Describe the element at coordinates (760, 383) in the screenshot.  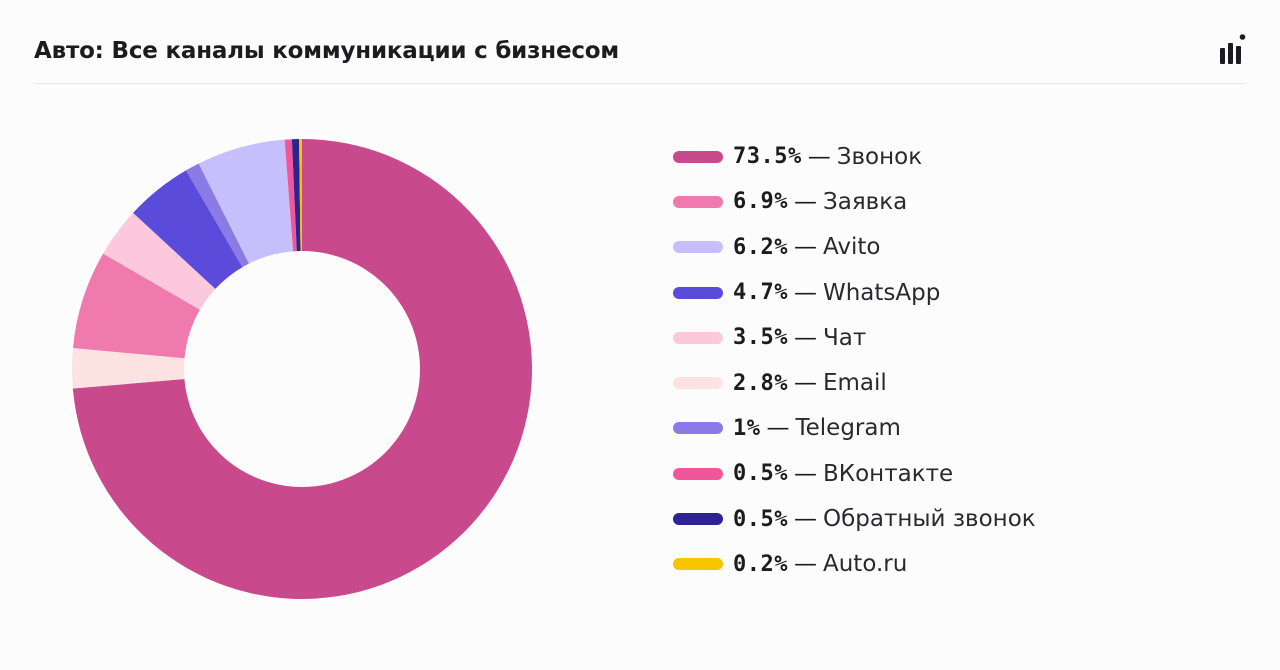
I see `legend-value: 2.8%` at that location.